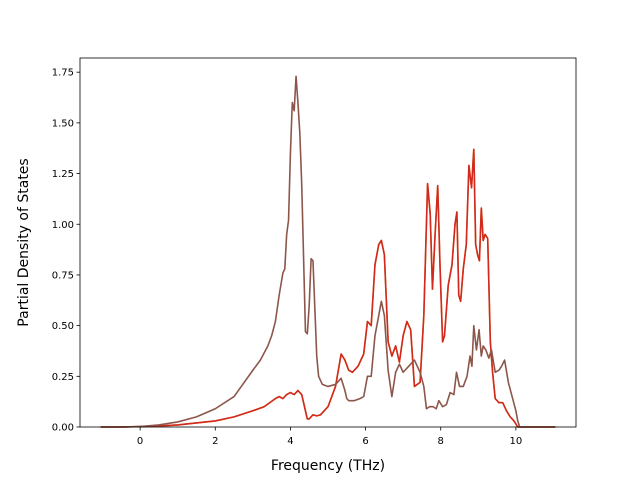 The width and height of the screenshot is (640, 480). Describe the element at coordinates (63, 428) in the screenshot. I see `y-tick-label: 0.00` at that location.